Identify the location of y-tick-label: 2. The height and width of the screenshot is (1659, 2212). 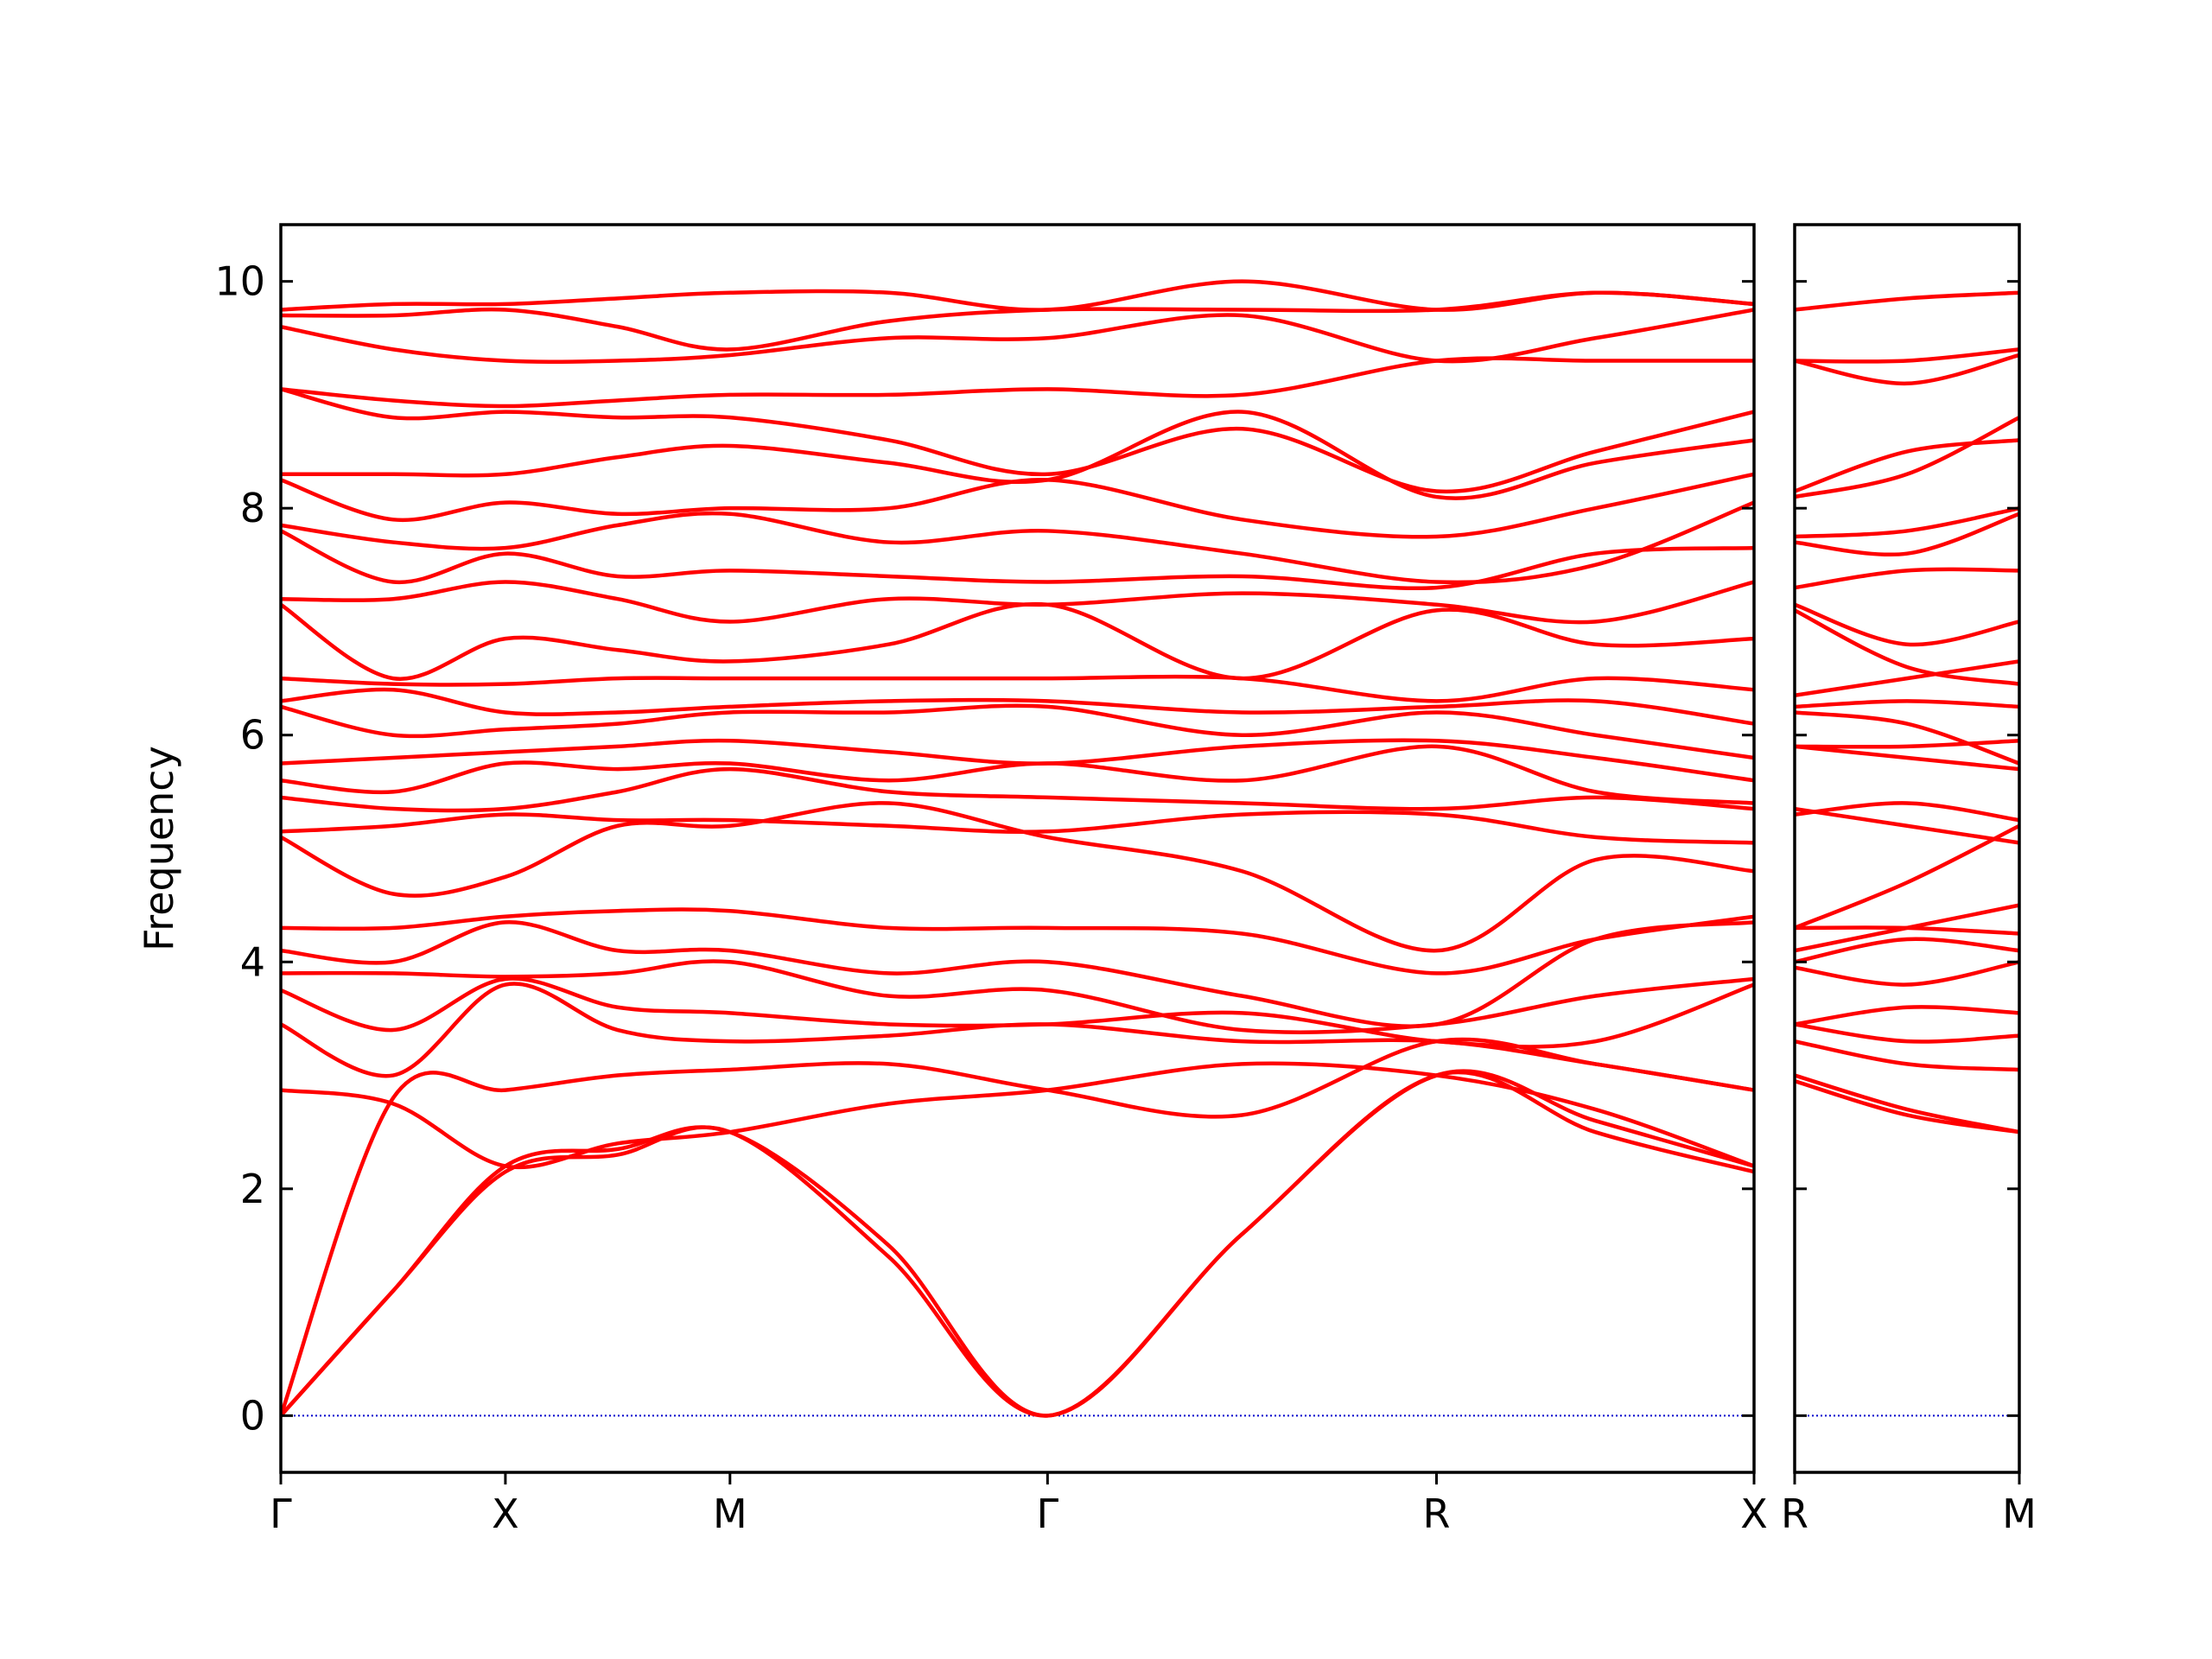
(252, 1189).